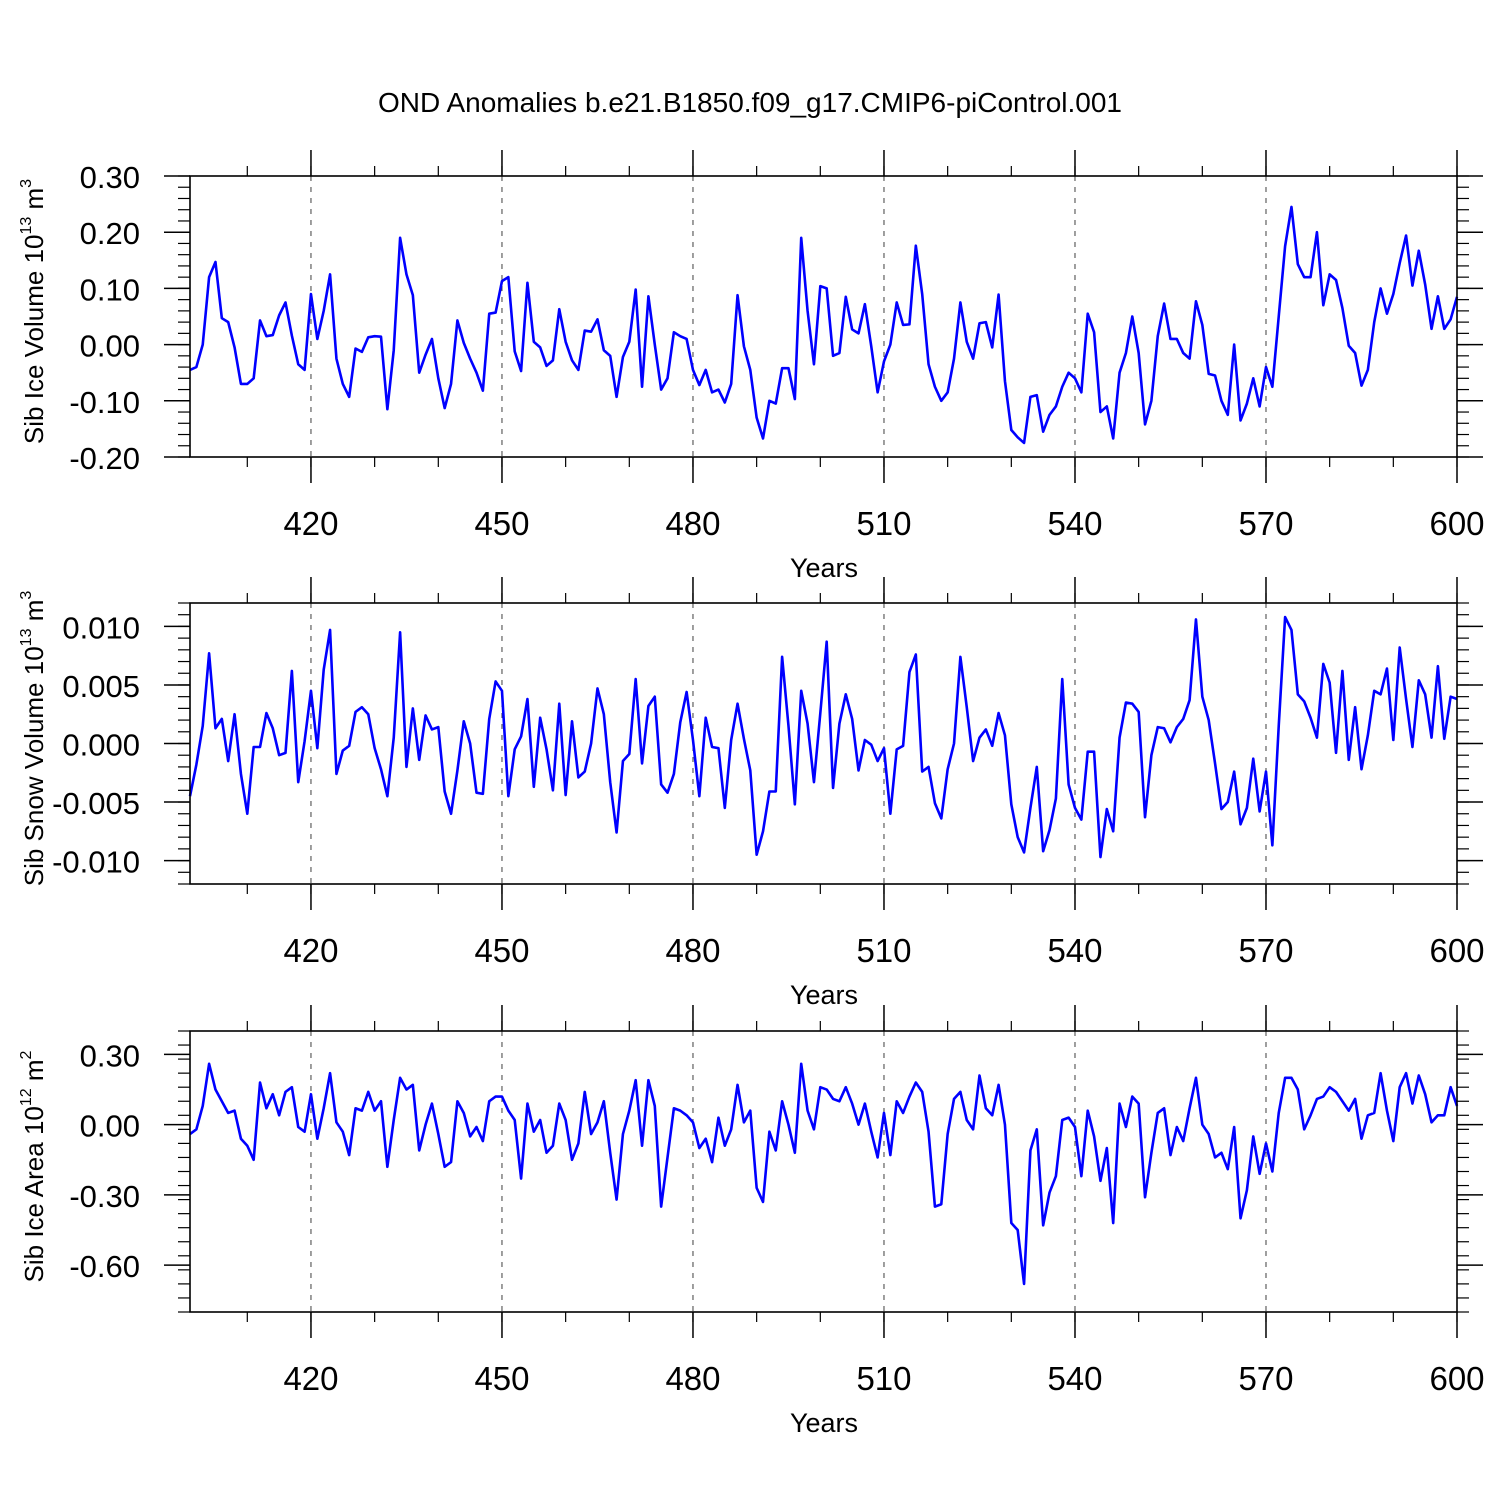 The height and width of the screenshot is (1505, 1500). Describe the element at coordinates (104, 1266) in the screenshot. I see `y-tick-label: -0.60` at that location.